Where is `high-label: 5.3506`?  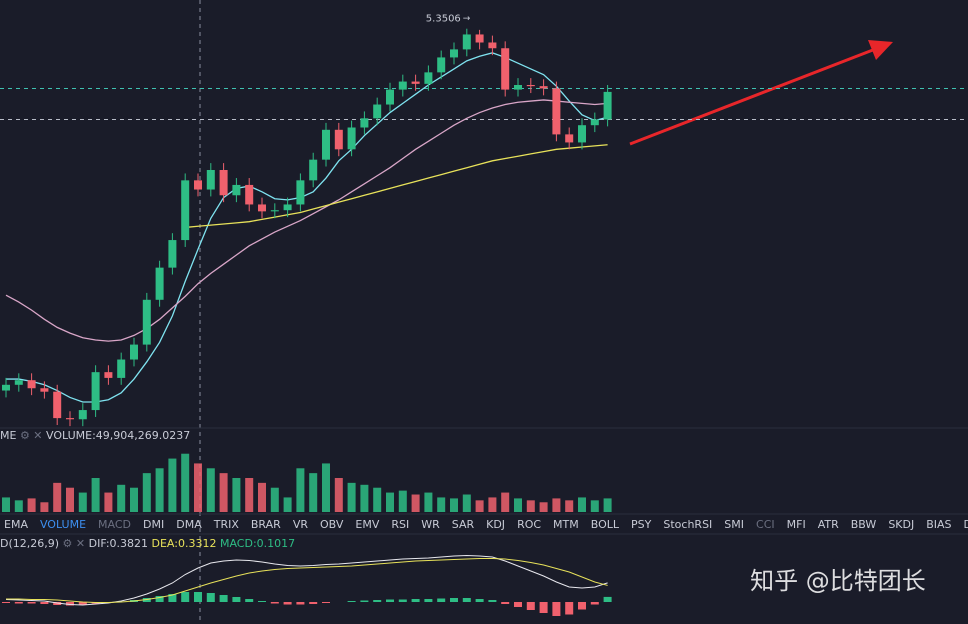 high-label: 5.3506 is located at coordinates (443, 19).